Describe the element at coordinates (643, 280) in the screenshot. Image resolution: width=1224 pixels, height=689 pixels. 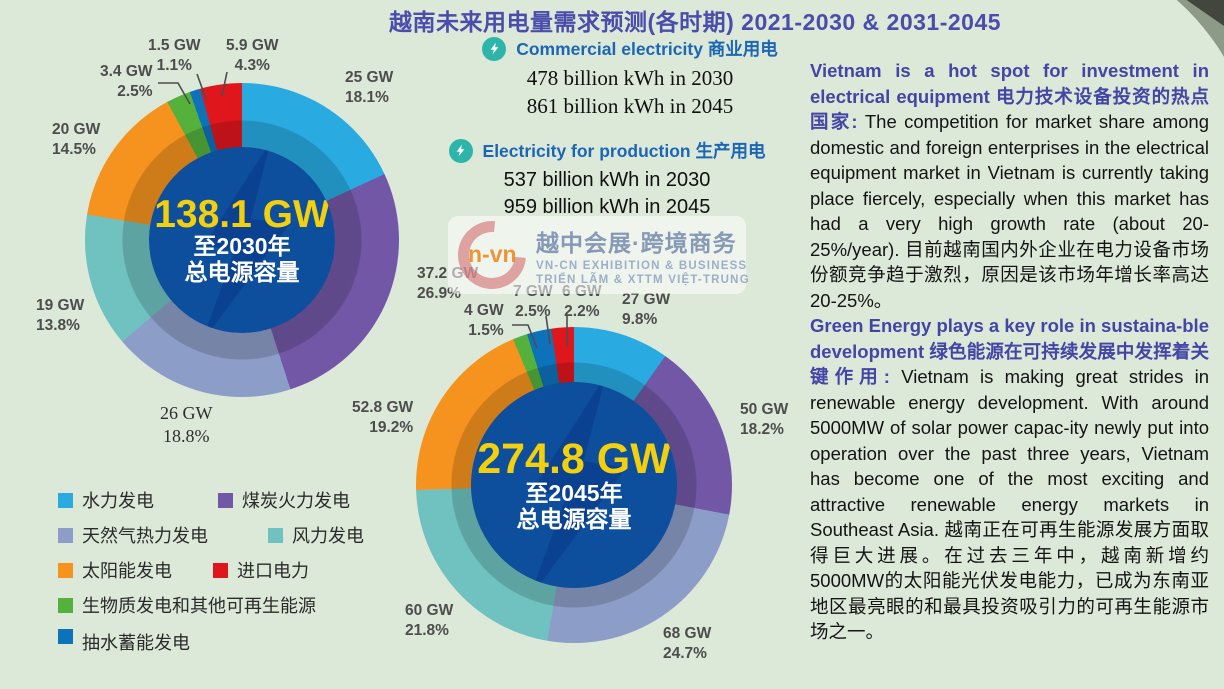
I see `watermark-subtitle-vn: TRIỂN LÃM & XTTM VIỆT-TRUNG` at that location.